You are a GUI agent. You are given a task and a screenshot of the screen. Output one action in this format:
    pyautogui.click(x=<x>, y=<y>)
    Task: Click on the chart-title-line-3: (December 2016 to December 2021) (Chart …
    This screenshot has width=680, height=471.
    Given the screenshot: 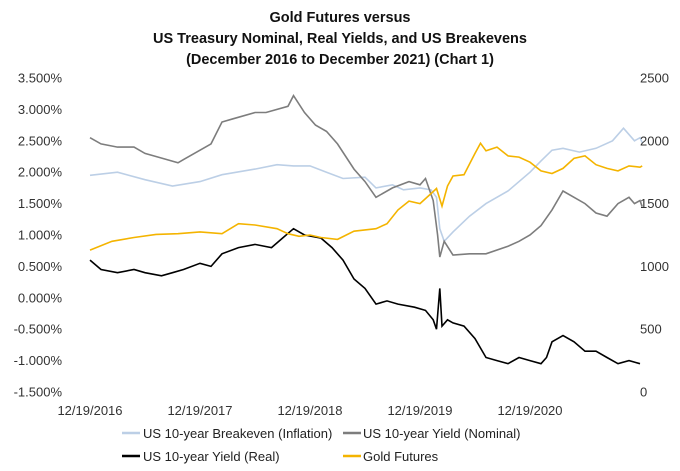 What is the action you would take?
    pyautogui.click(x=340, y=60)
    